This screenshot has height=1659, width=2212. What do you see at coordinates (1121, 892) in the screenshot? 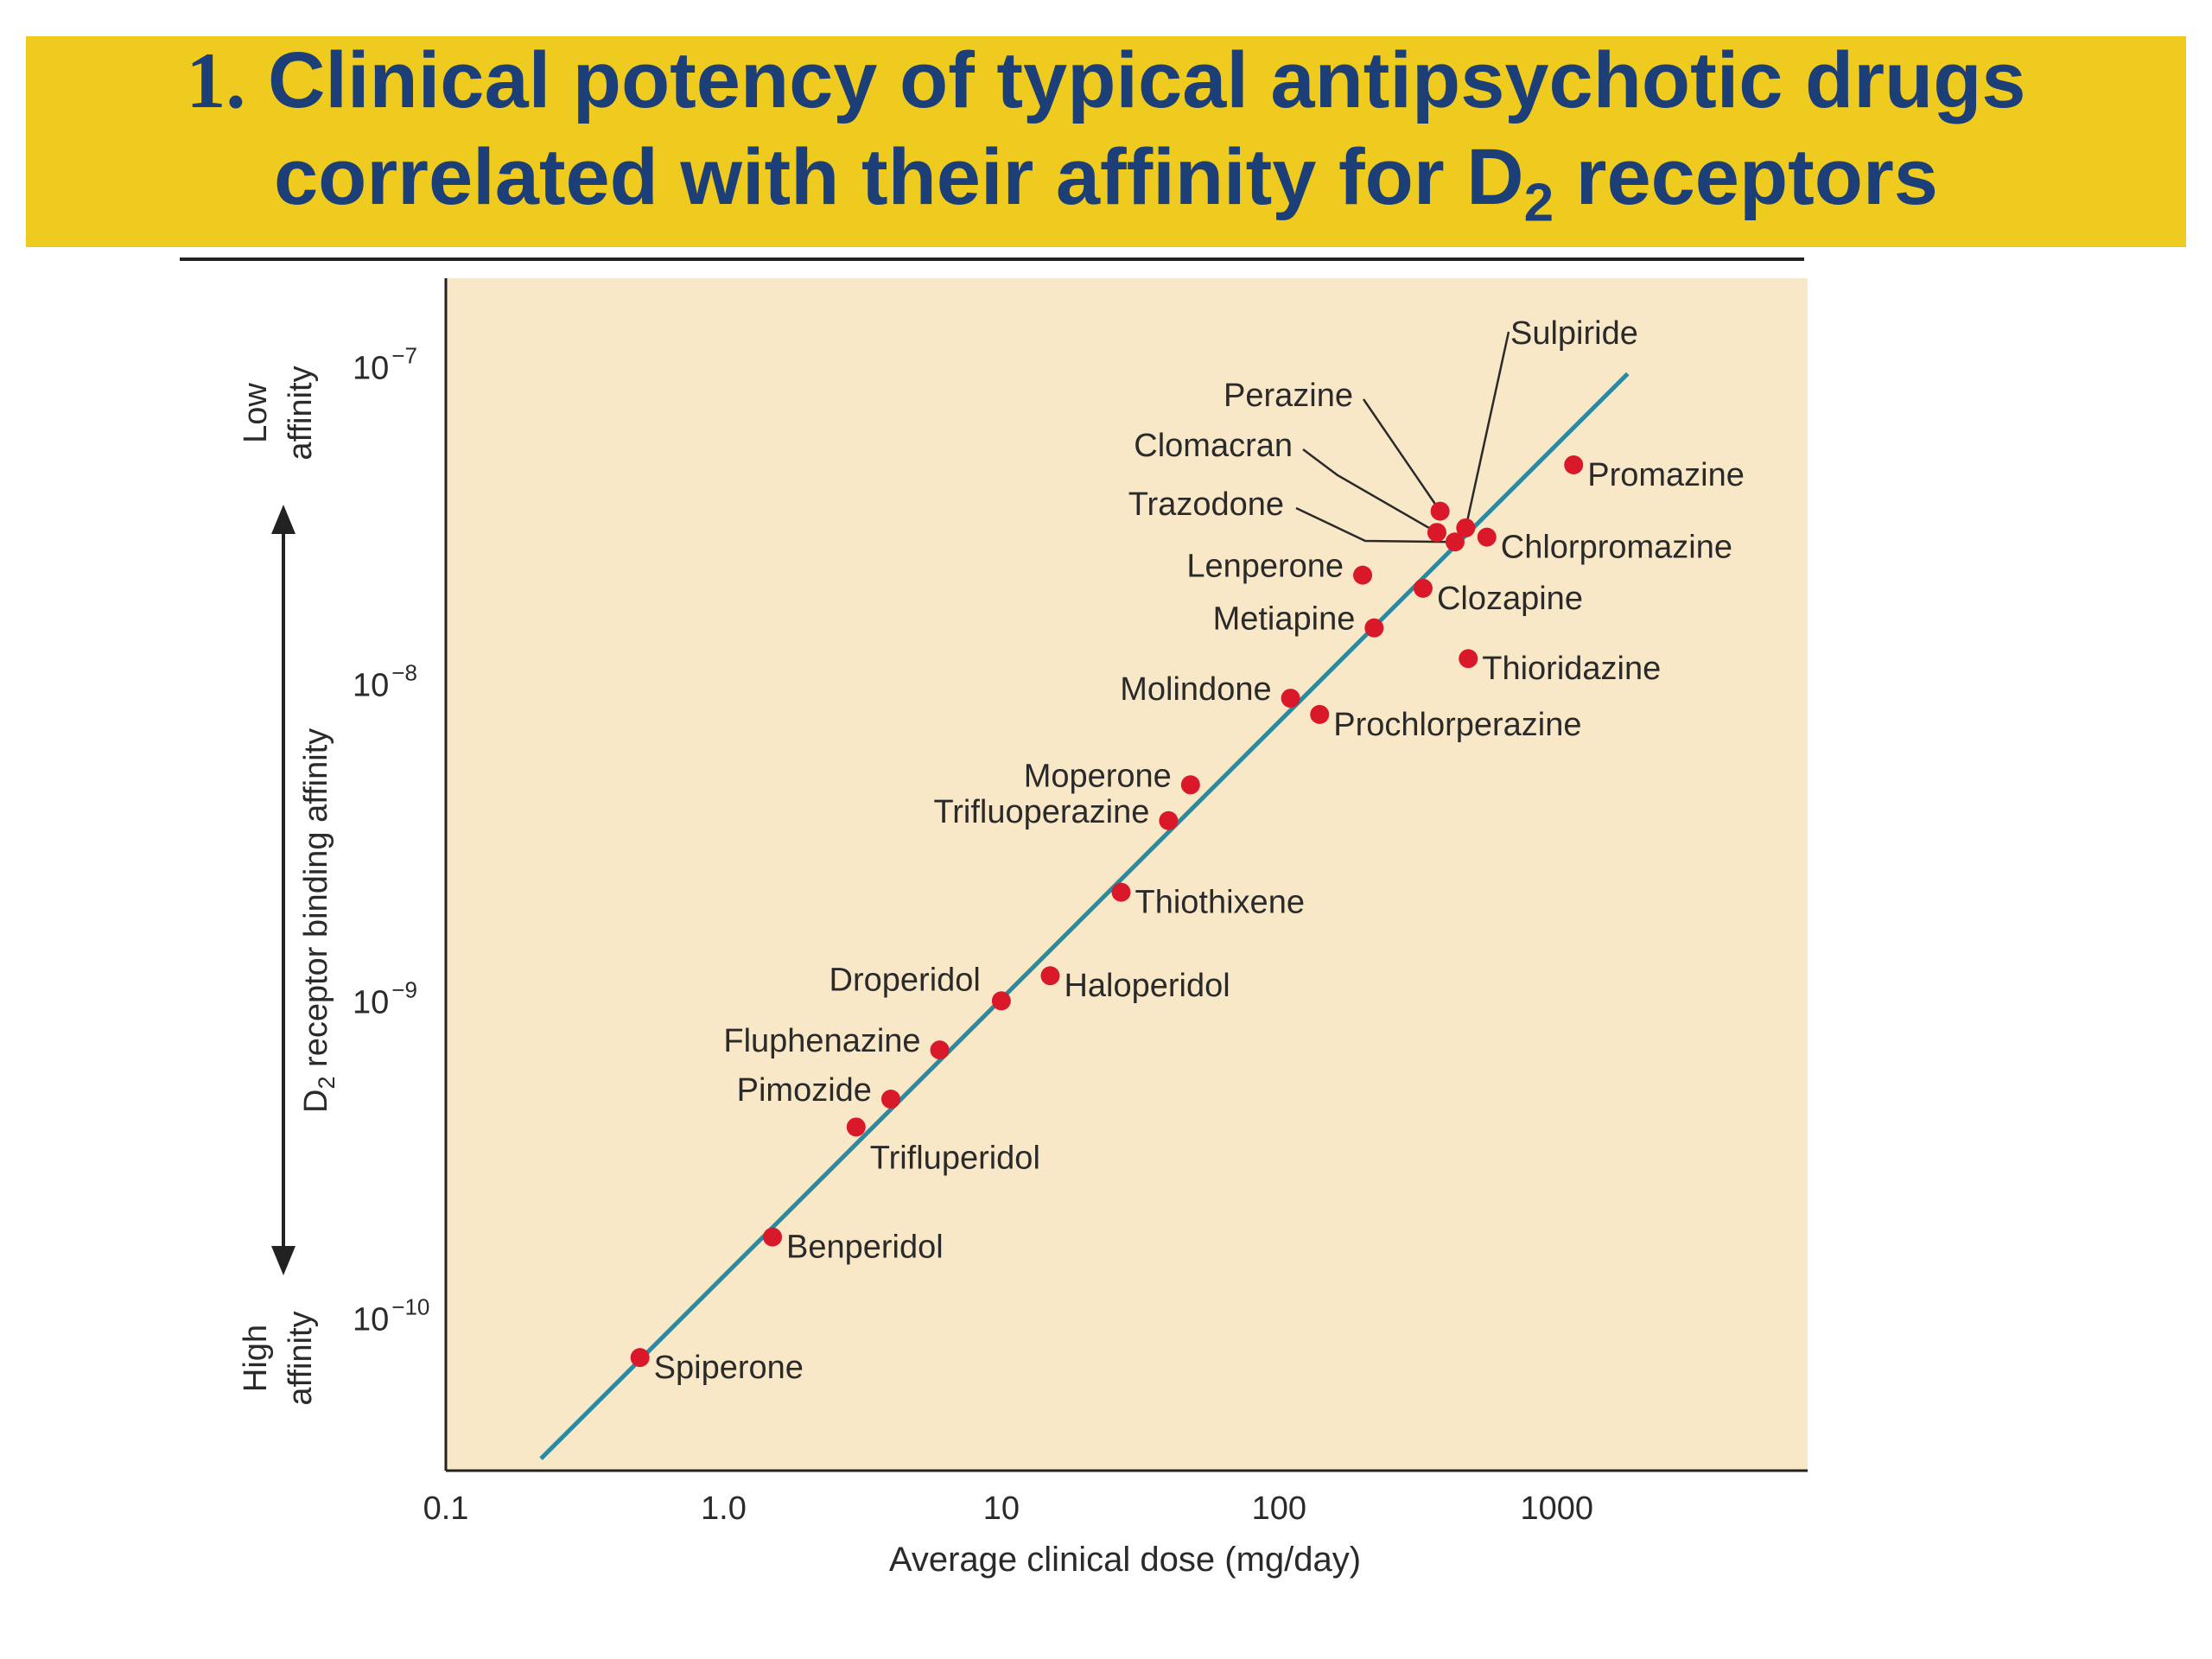
I see `point-thiothixene` at bounding box center [1121, 892].